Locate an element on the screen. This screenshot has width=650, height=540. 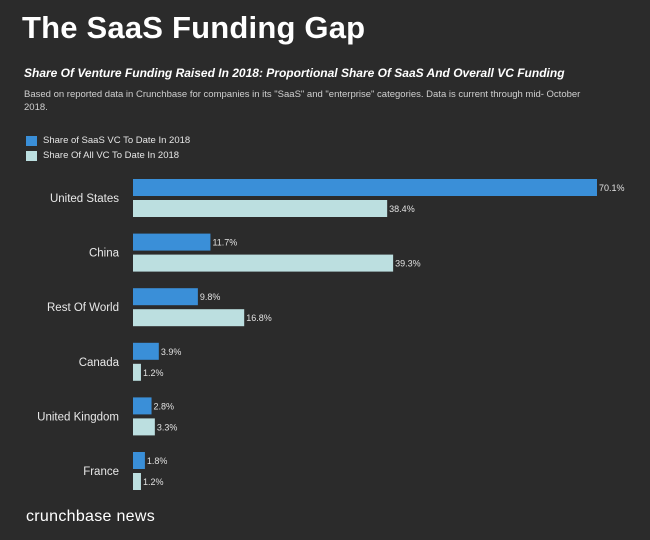
brand-logo: crunchbase news is located at coordinates (91, 516).